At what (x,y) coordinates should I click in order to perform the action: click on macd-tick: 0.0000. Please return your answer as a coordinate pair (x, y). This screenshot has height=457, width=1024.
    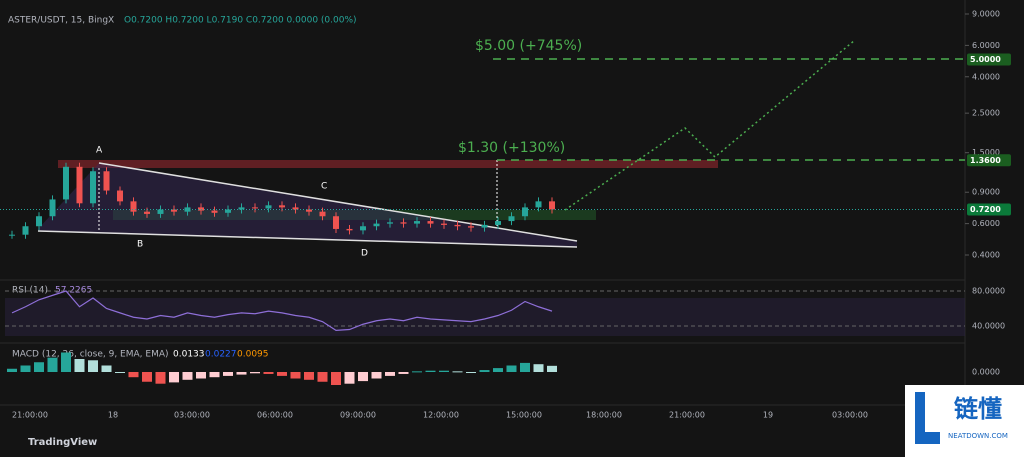
    Looking at the image, I should click on (986, 372).